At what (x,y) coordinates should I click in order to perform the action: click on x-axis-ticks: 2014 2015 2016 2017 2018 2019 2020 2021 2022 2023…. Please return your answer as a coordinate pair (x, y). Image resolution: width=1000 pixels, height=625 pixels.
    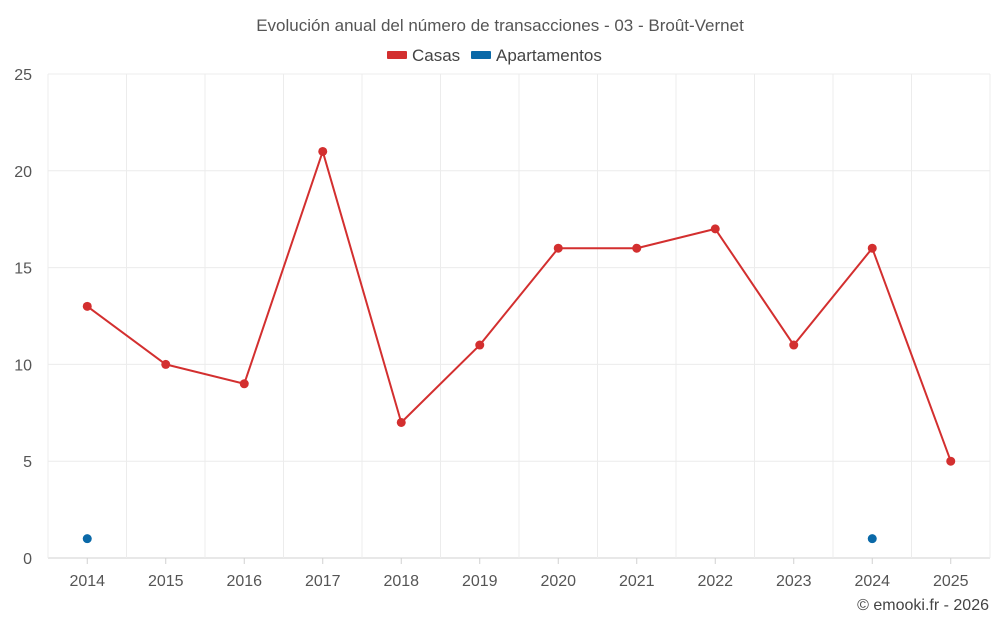
    Looking at the image, I should click on (519, 574).